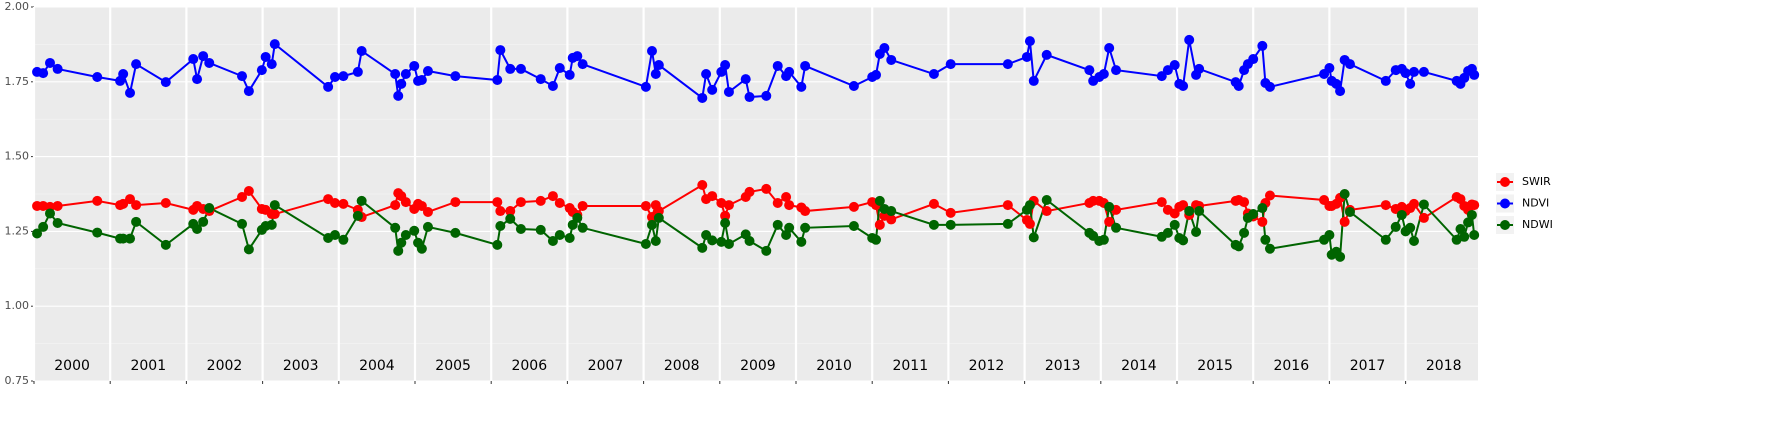 Image resolution: width=1773 pixels, height=442 pixels. What do you see at coordinates (1505, 182) in the screenshot?
I see `legend-key-point` at bounding box center [1505, 182].